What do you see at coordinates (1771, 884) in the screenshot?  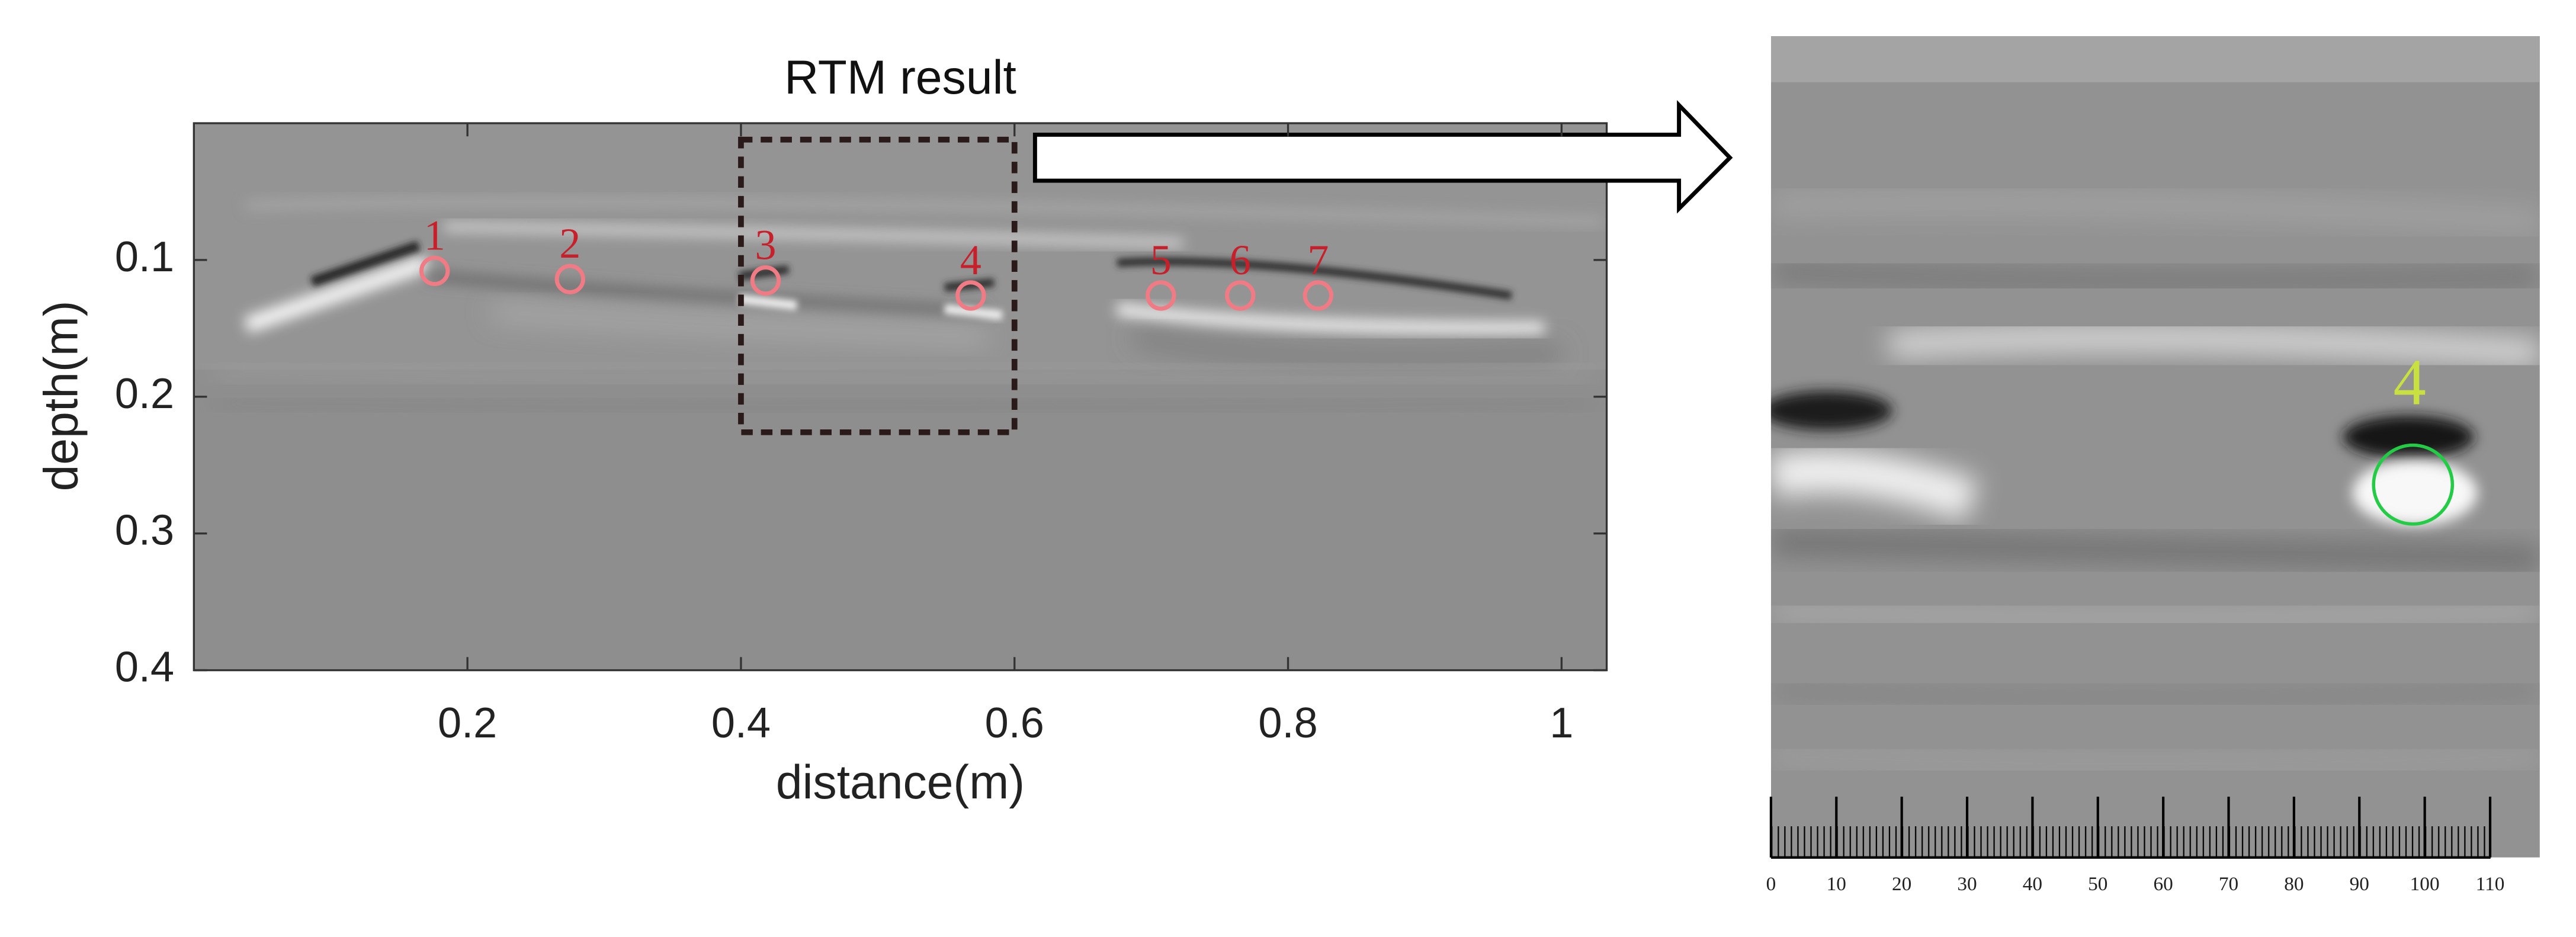 I see `ruler-label: 0` at bounding box center [1771, 884].